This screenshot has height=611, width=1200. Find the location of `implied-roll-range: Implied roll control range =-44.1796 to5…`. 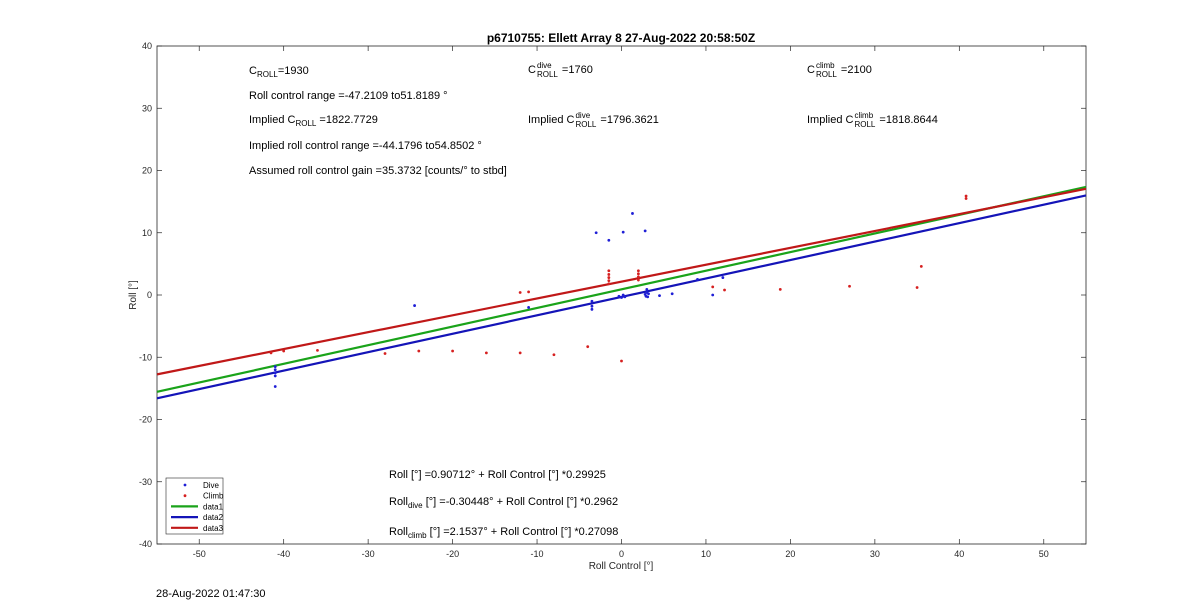

implied-roll-range: Implied roll control range =-44.1796 to5… is located at coordinates (365, 146).